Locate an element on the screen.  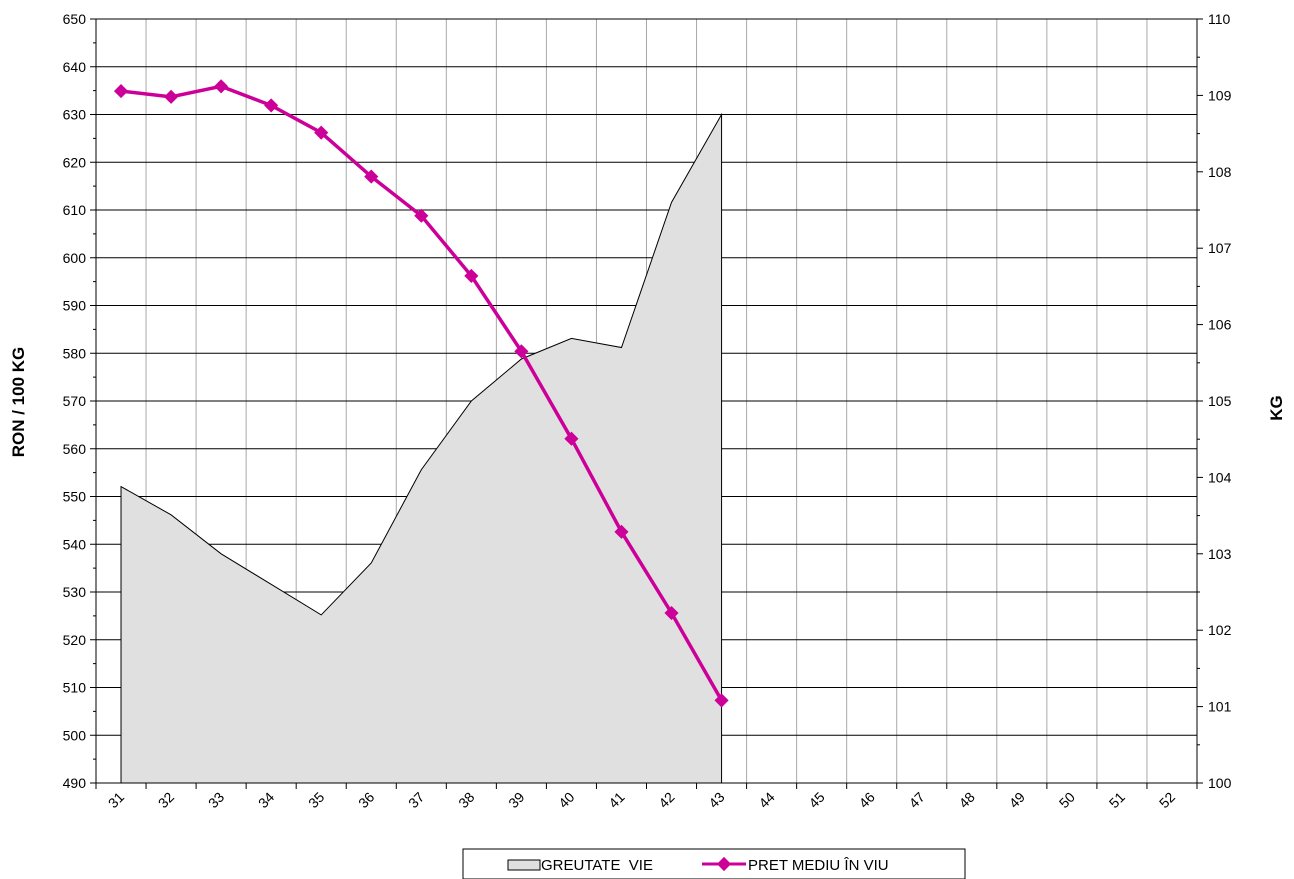
x-tick-label: 46 is located at coordinates (866, 800).